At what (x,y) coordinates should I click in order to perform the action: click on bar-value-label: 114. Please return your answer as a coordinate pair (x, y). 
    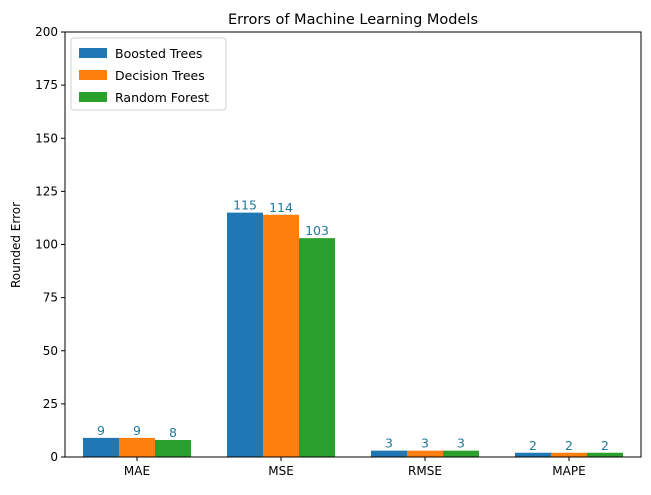
    Looking at the image, I should click on (281, 207).